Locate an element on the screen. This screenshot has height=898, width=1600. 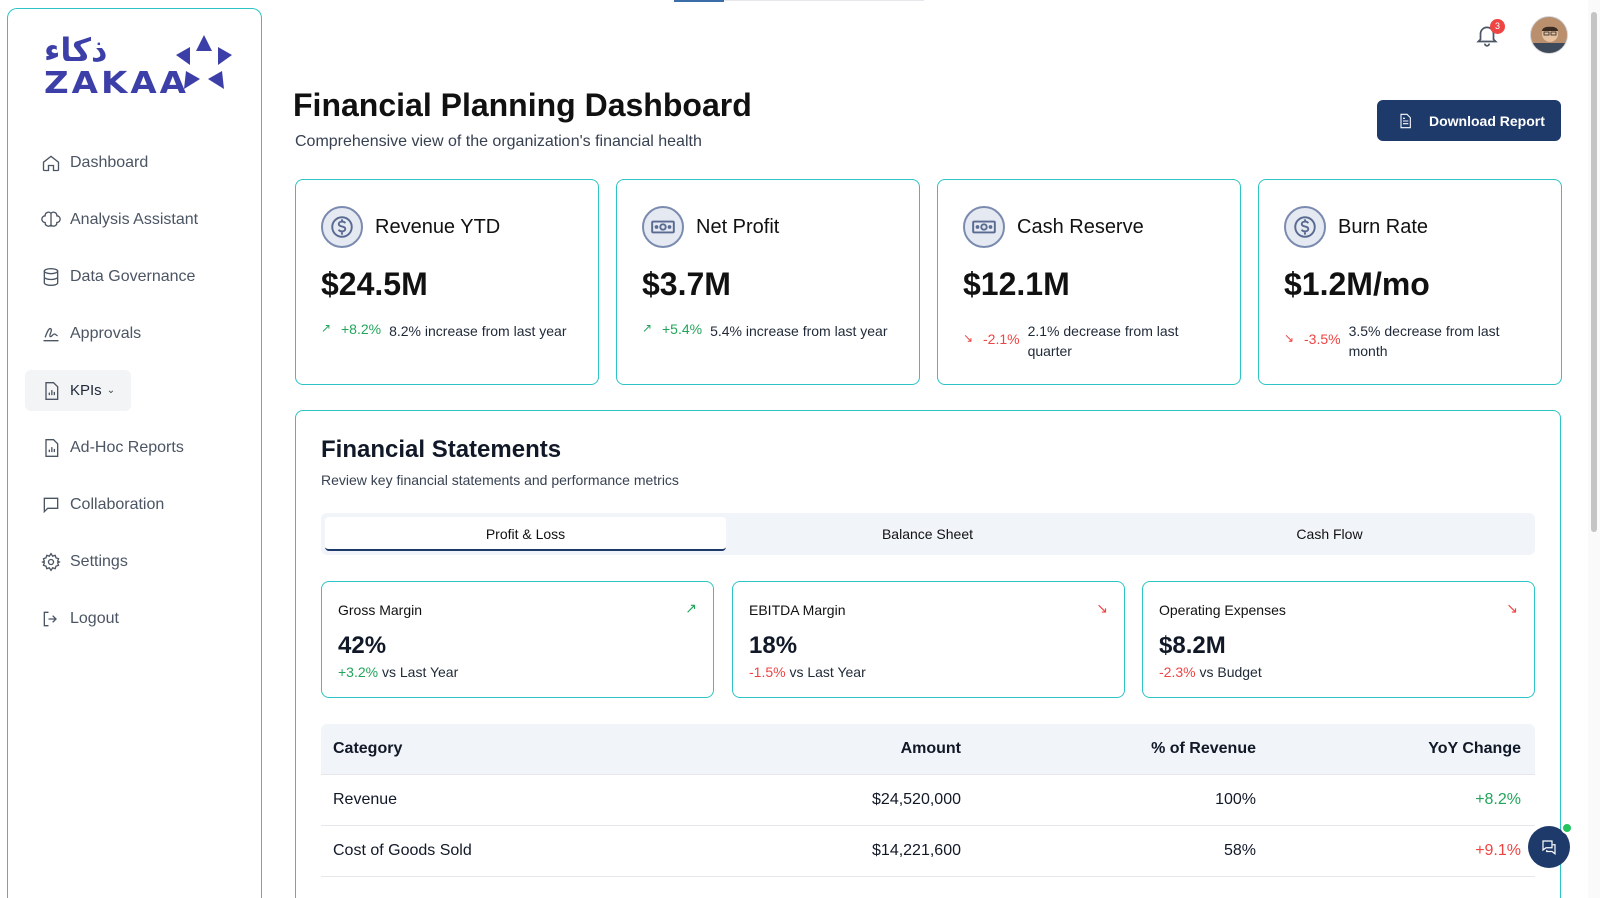
cell-amount: $24,520,000 is located at coordinates (916, 799).